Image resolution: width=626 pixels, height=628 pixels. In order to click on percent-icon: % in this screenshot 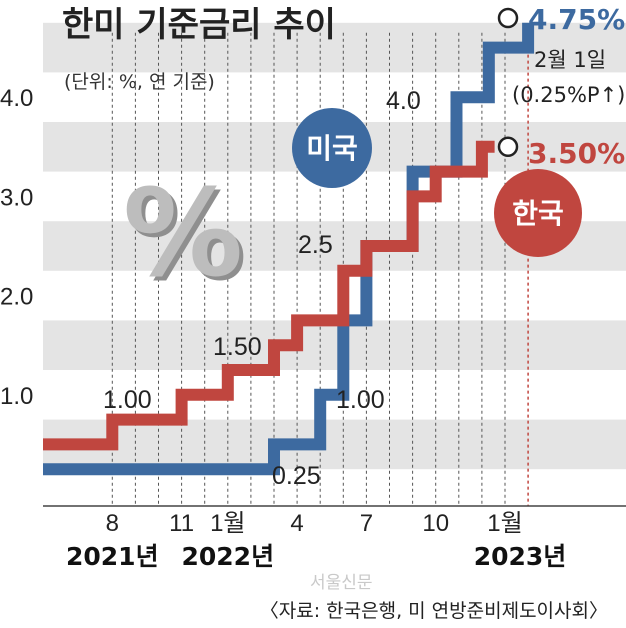, I will do `click(183, 234)`.